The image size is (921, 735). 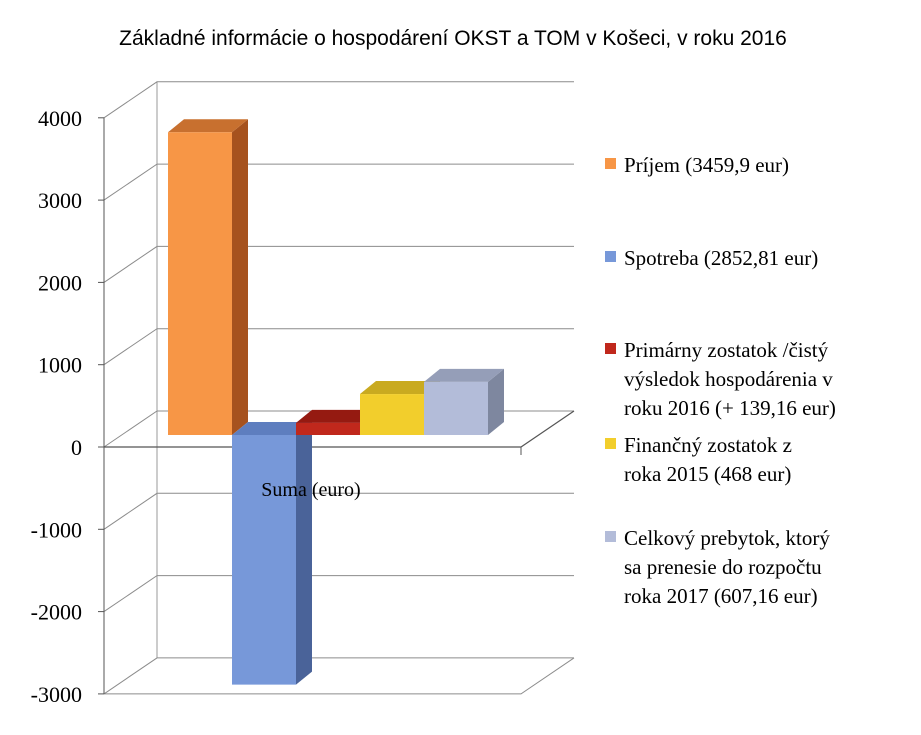 I want to click on legend-line: Spotreba (2852,81 eur), so click(x=721, y=258).